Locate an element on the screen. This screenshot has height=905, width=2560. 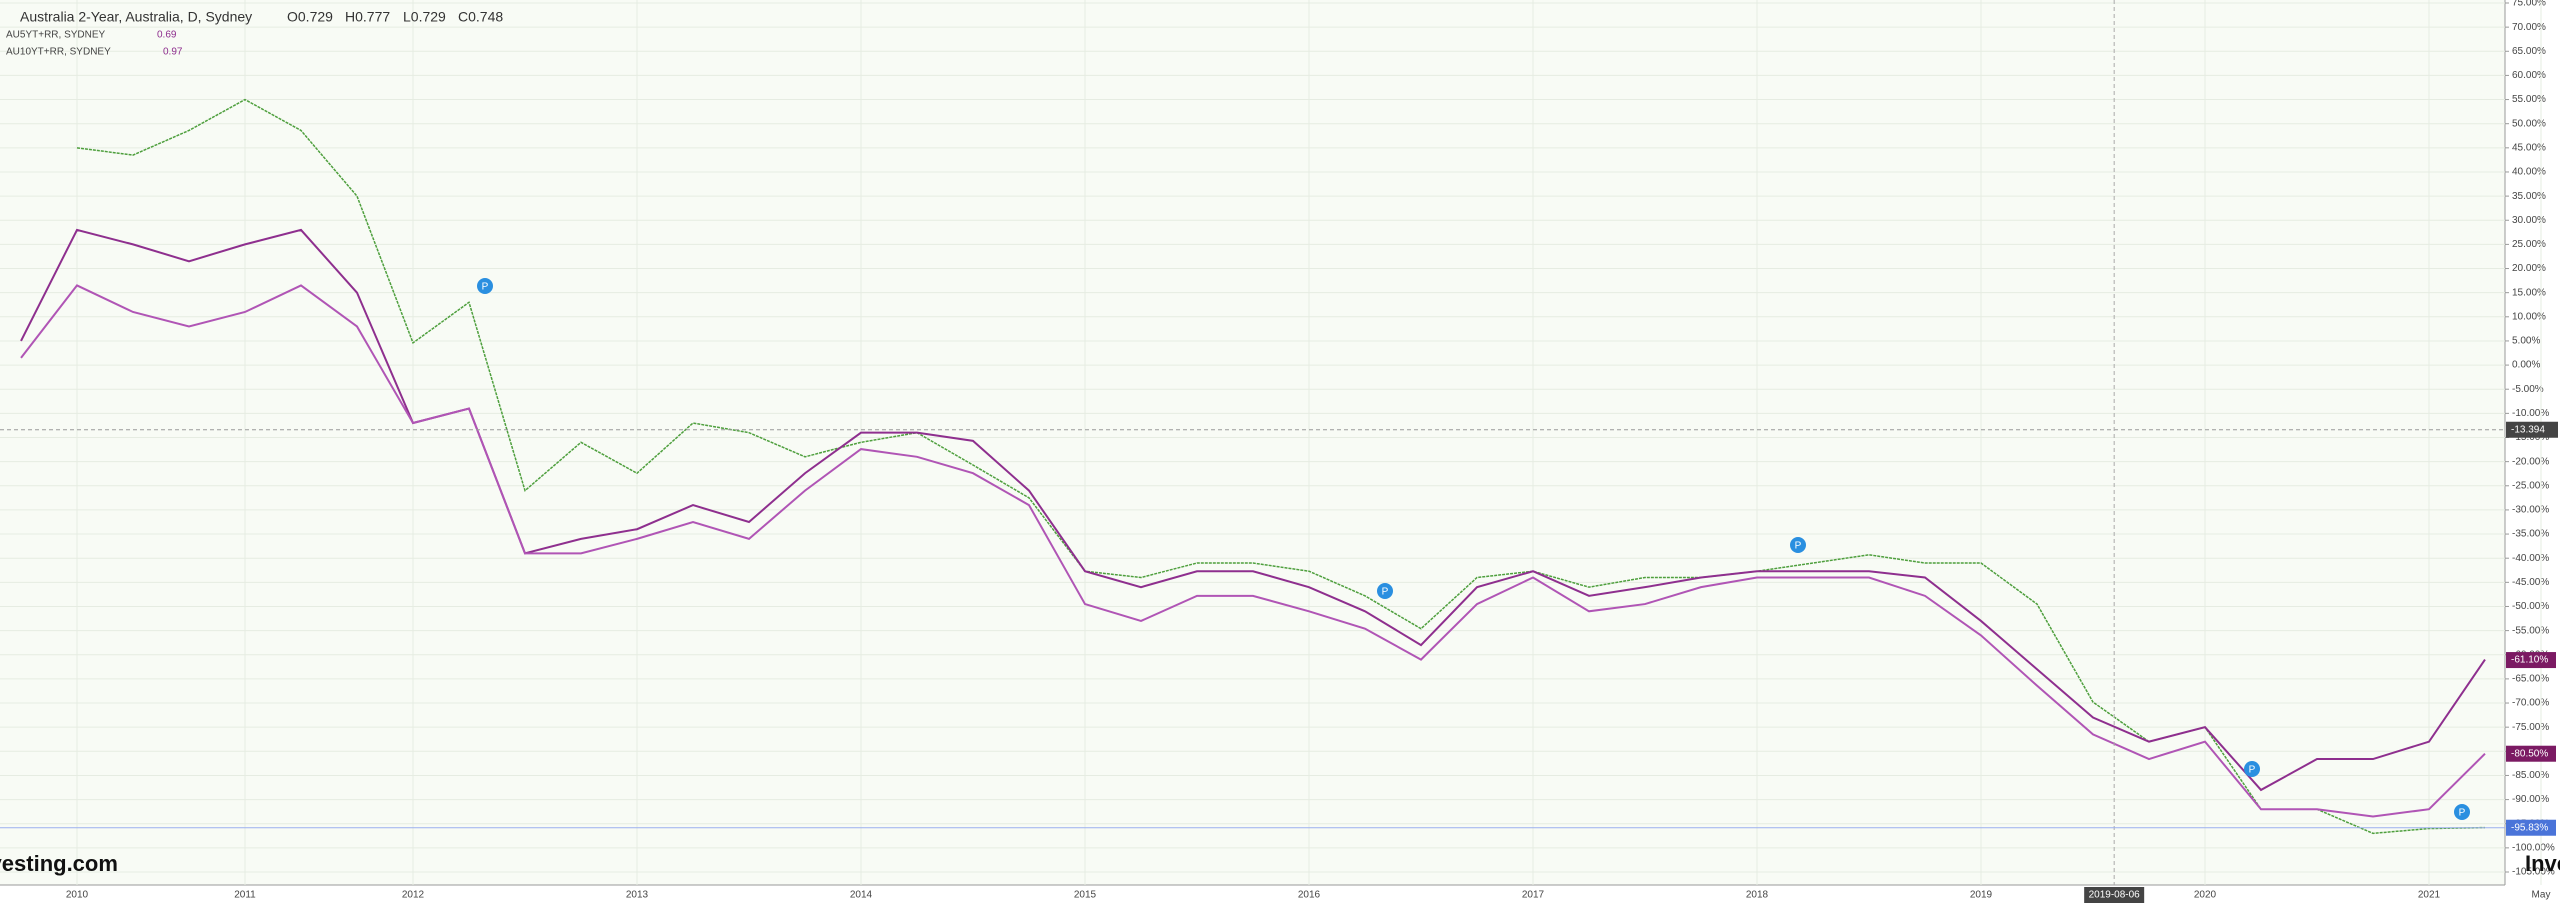
legend-value: 0.69 is located at coordinates (167, 35).